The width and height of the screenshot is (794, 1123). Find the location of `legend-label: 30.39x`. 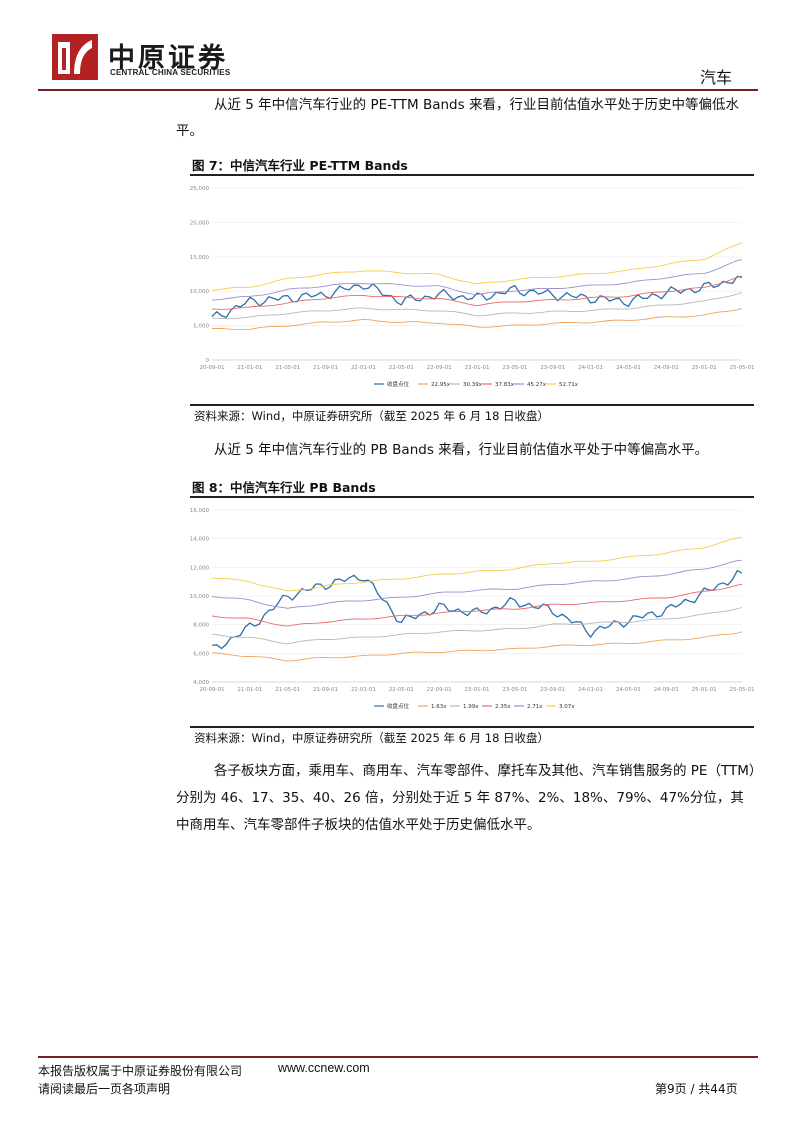

legend-label: 30.39x is located at coordinates (473, 385).